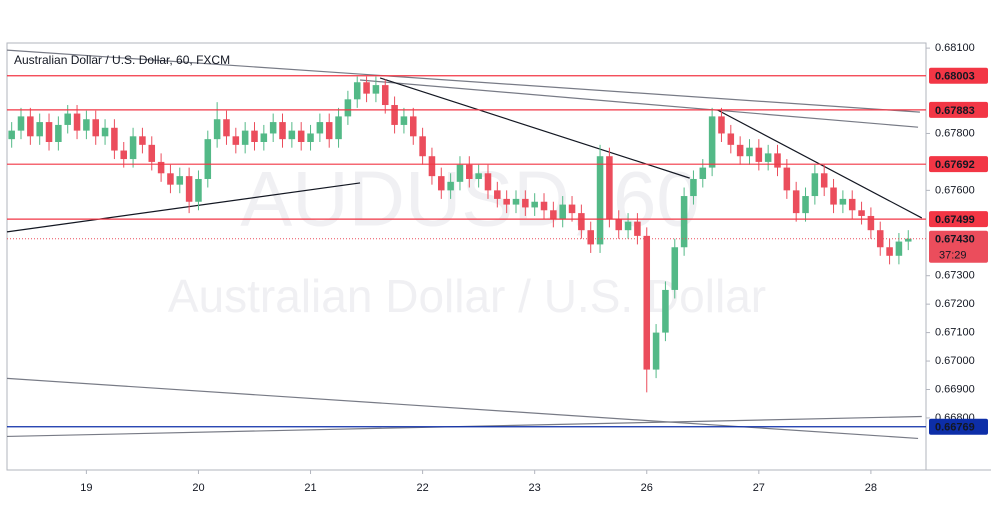 The image size is (991, 507). I want to click on price-level-label: 0.66769, so click(955, 428).